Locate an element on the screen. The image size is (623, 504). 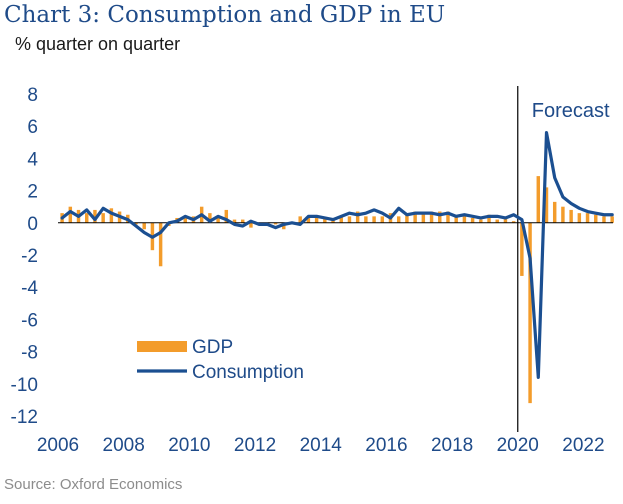
y-tick-label: -4 is located at coordinates (29, 288).